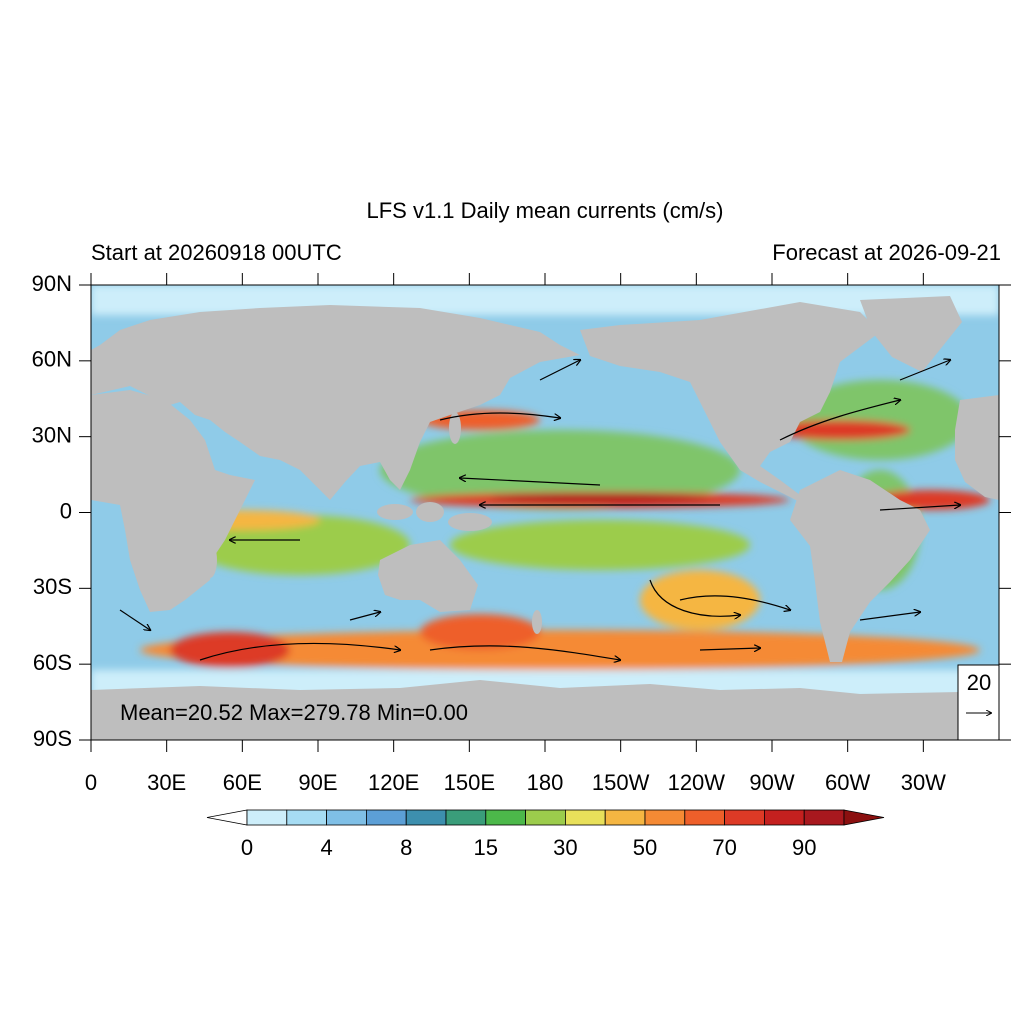  Describe the element at coordinates (645, 847) in the screenshot. I see `colorbar-label: 50` at that location.